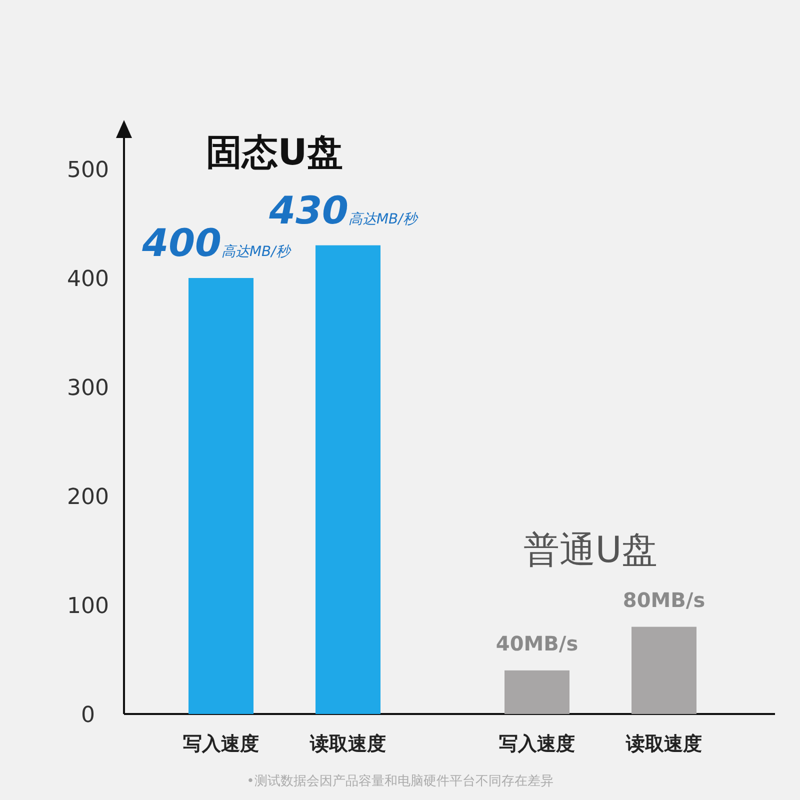 The width and height of the screenshot is (800, 800). Describe the element at coordinates (664, 600) in the screenshot. I see `data-label: 80MB/s` at that location.